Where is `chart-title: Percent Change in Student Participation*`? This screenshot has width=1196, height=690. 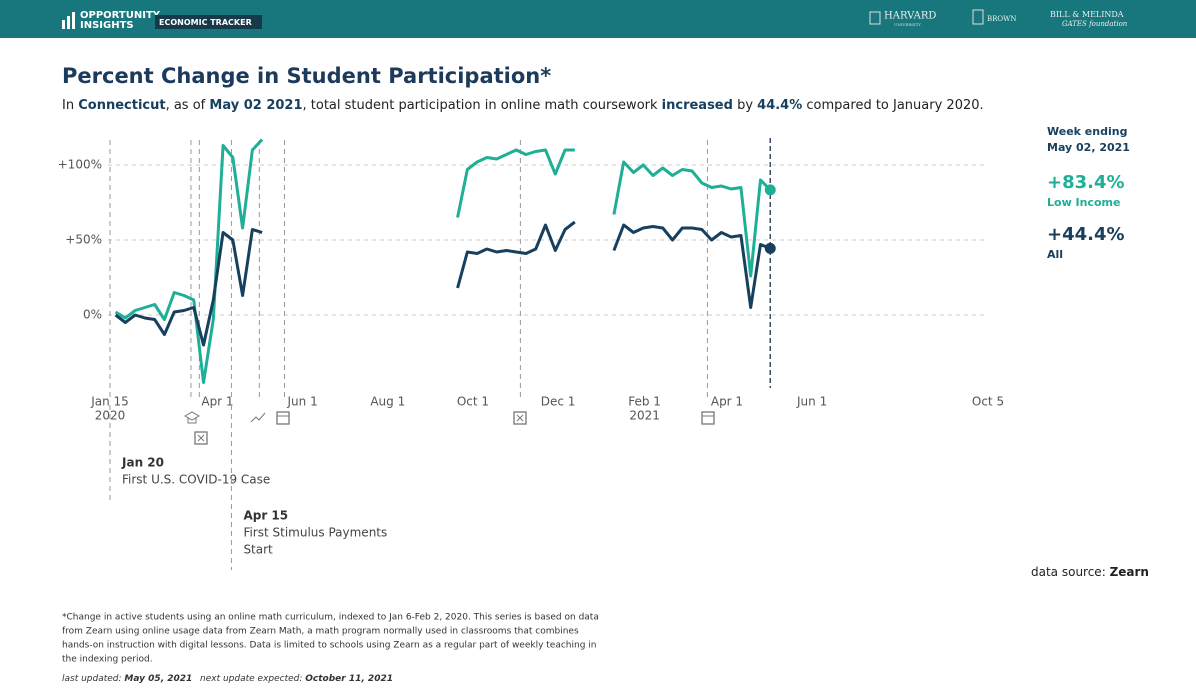 chart-title: Percent Change in Student Participation* is located at coordinates (306, 76).